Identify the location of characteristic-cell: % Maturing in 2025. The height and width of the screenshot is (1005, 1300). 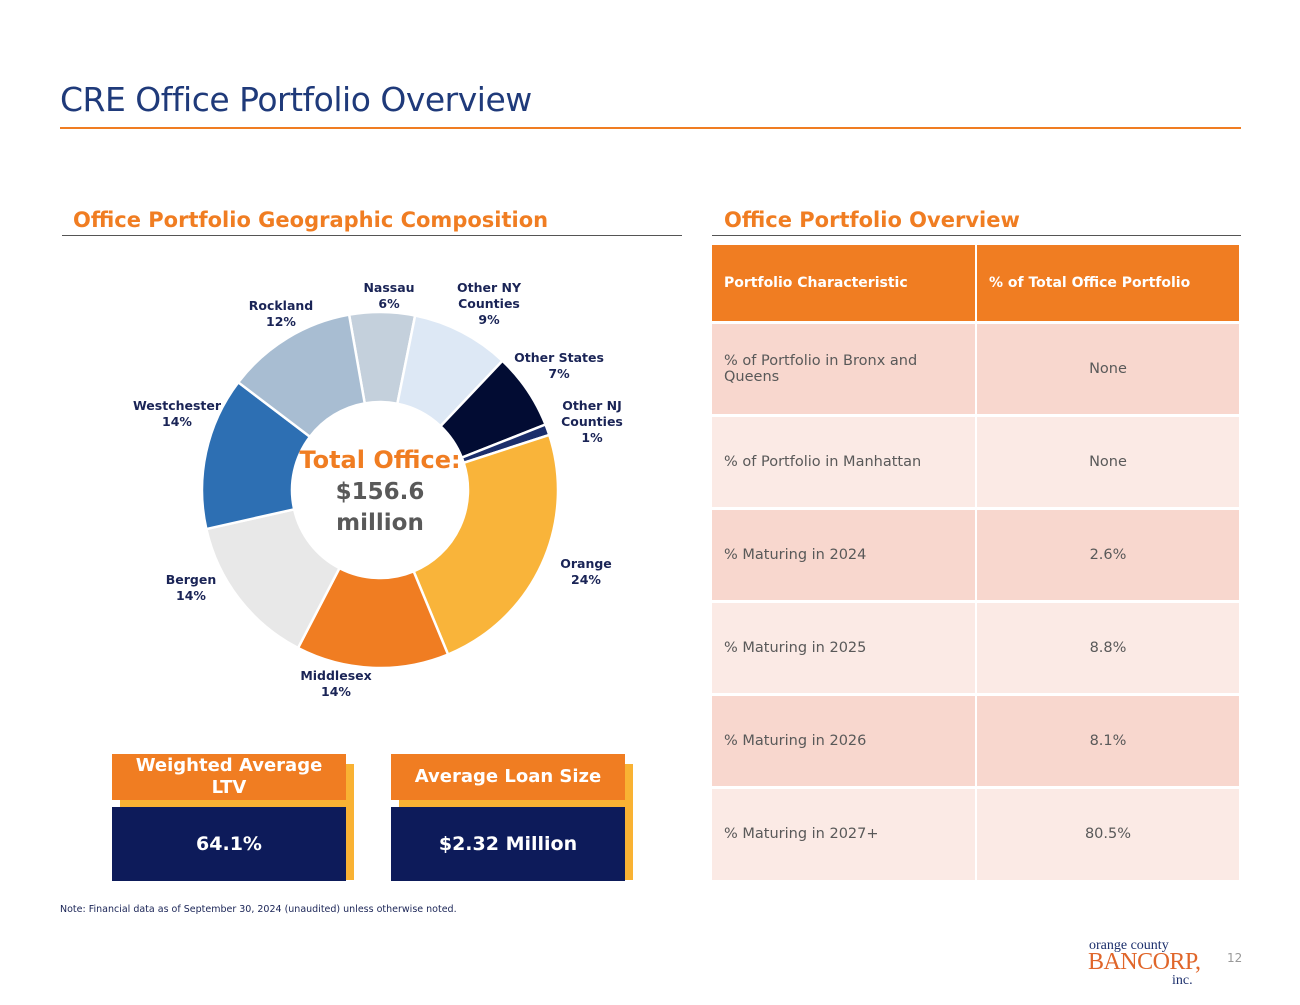
(844, 646).